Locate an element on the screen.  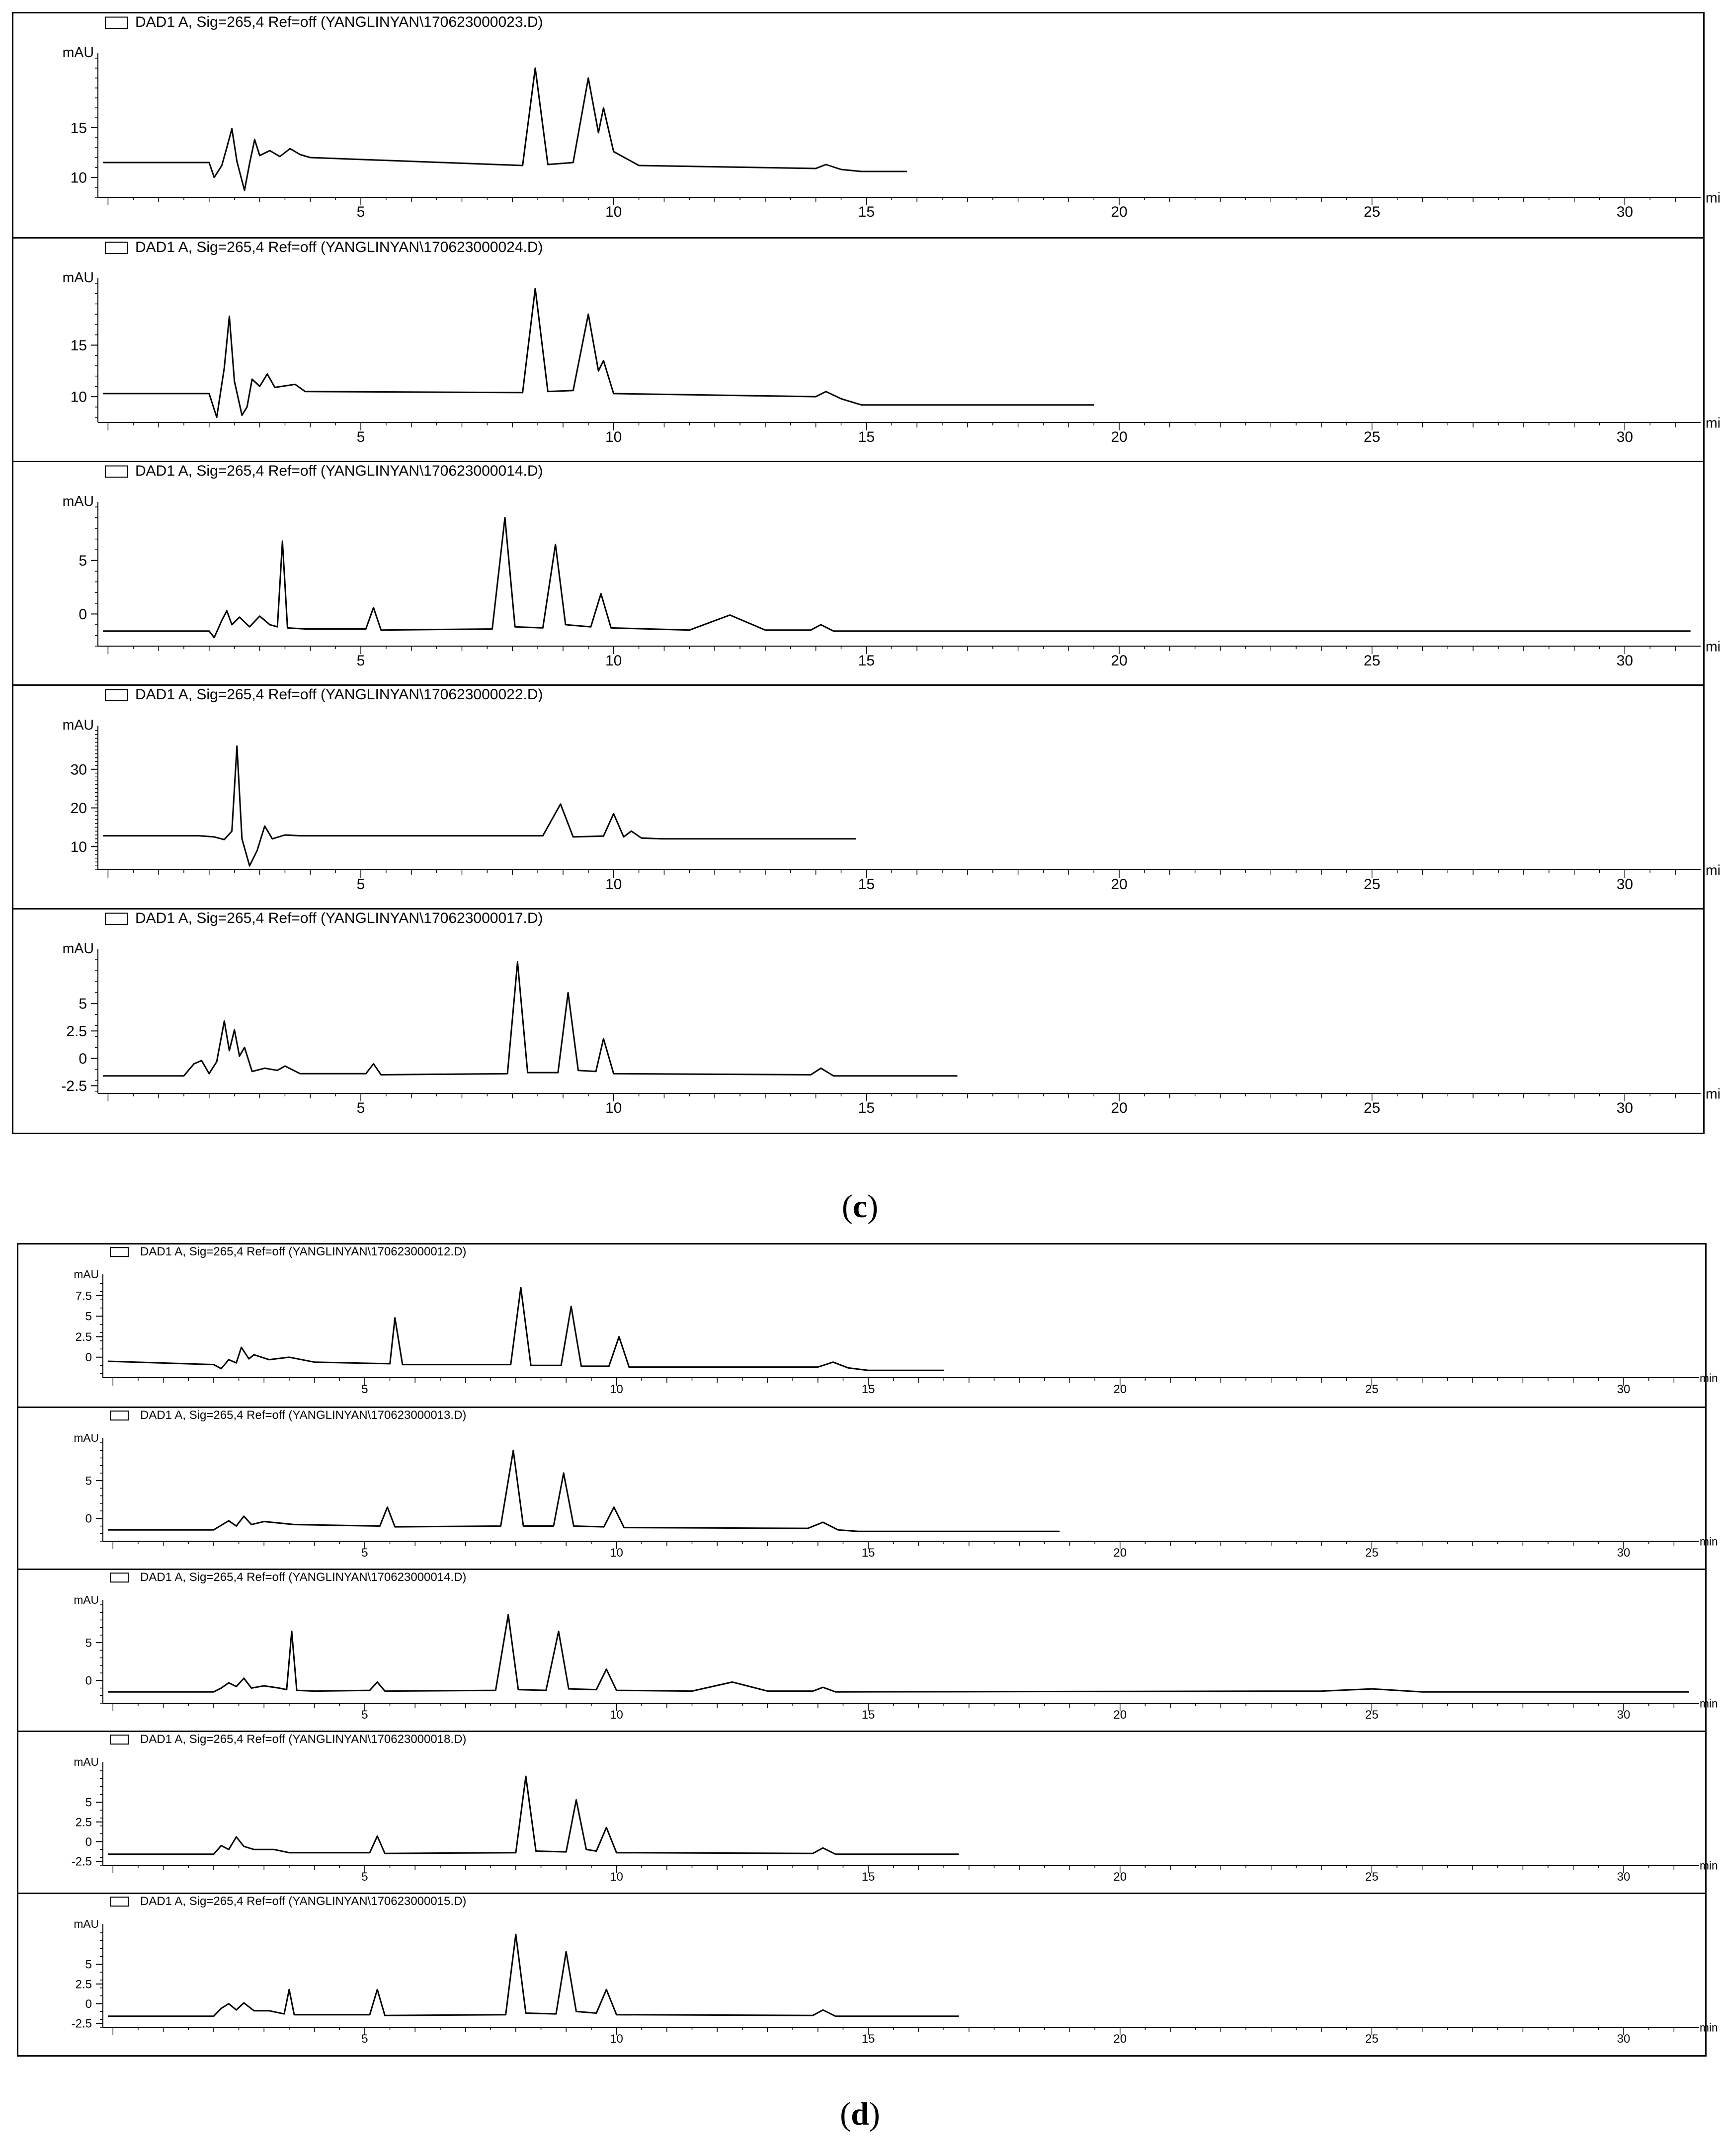
figure-caption-c: (c) is located at coordinates (860, 1206).